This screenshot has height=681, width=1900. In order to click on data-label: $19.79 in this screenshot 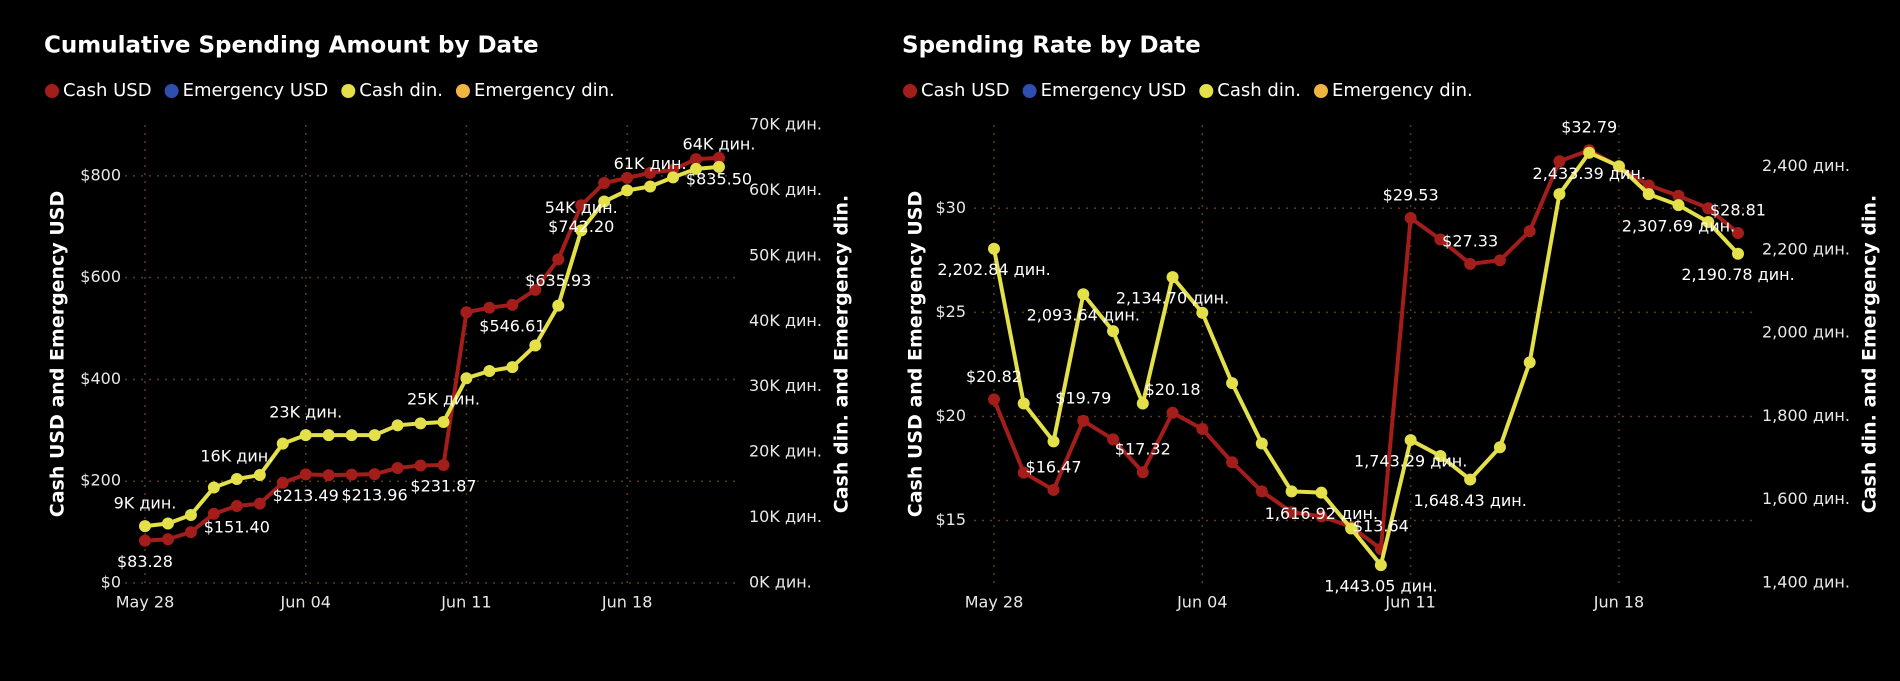, I will do `click(1083, 397)`.